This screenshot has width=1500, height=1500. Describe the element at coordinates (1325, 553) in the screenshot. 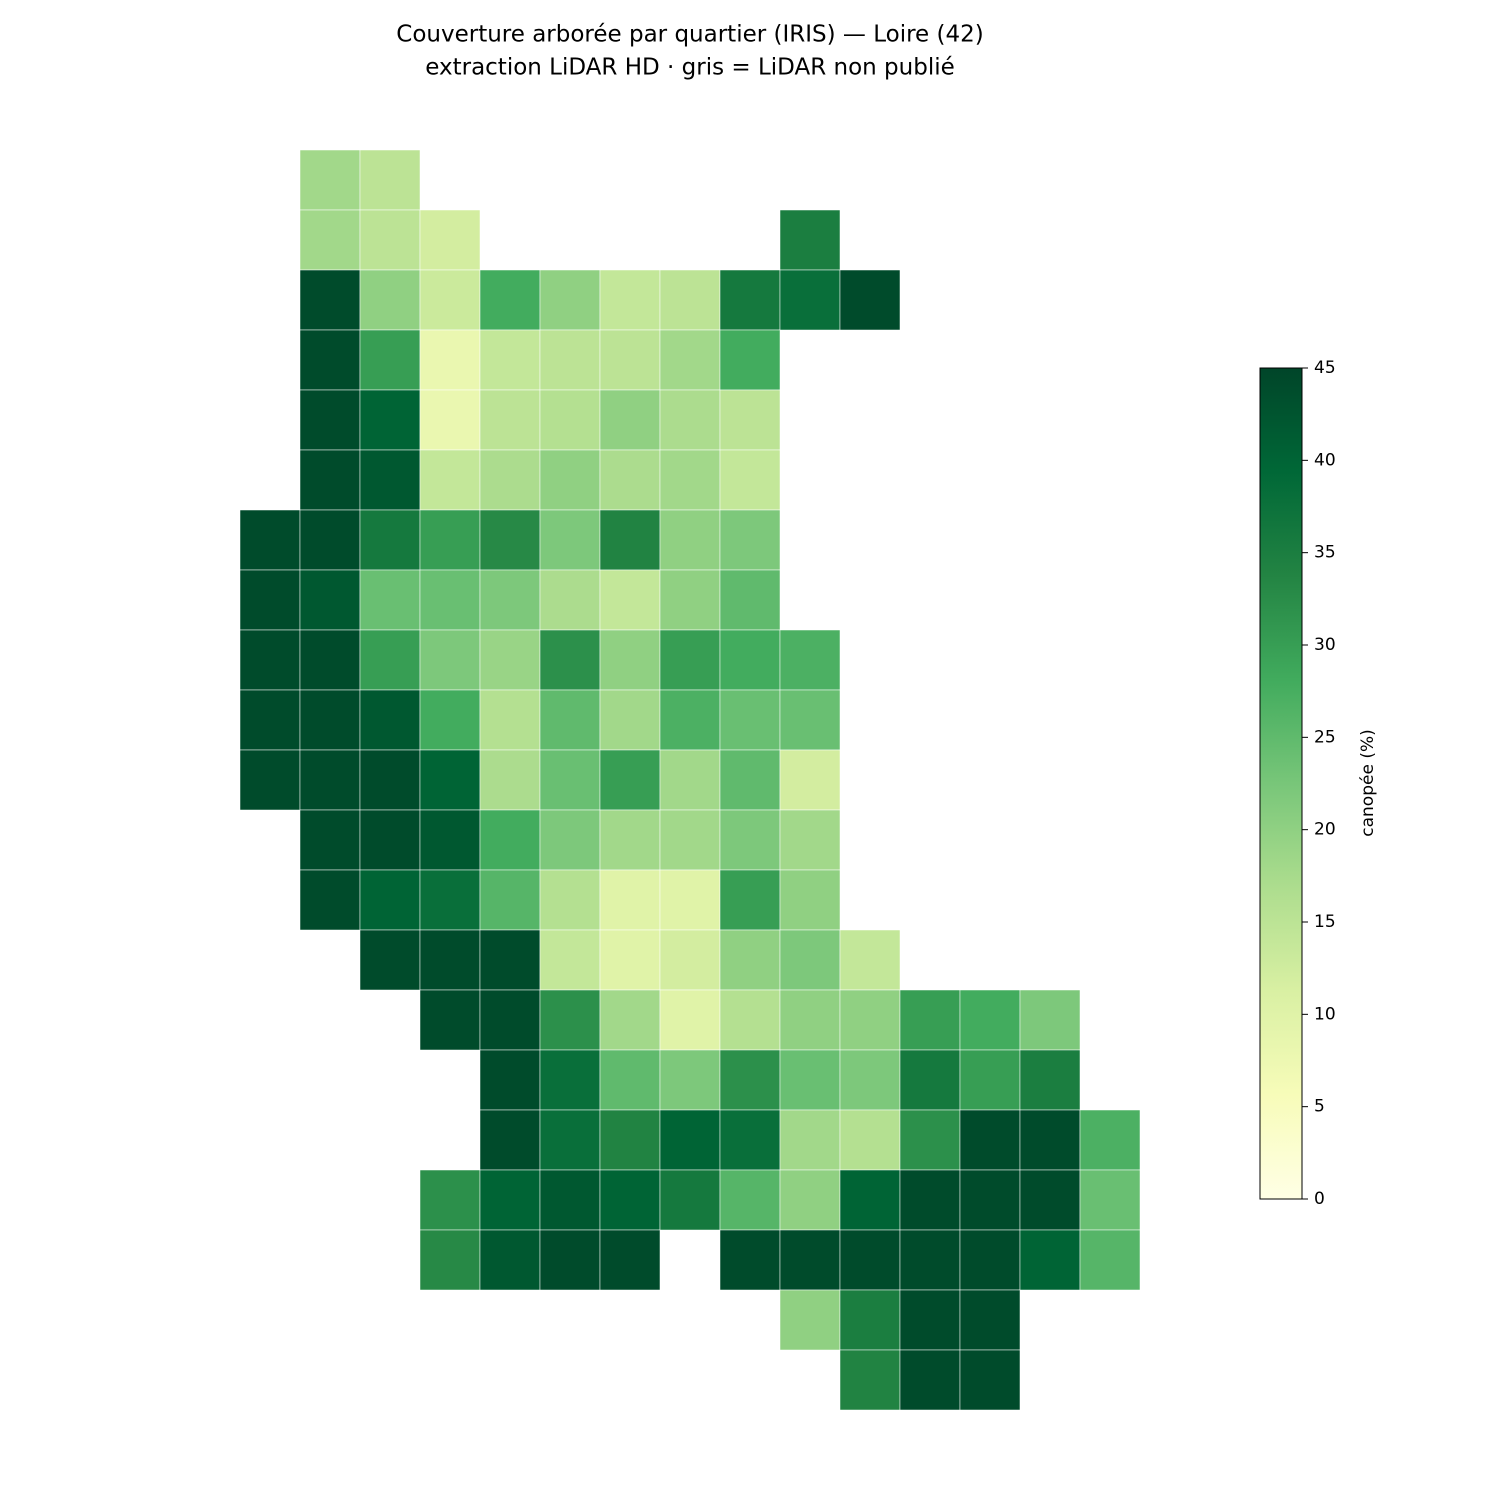

I see `colorbar-tick-label: 35` at that location.